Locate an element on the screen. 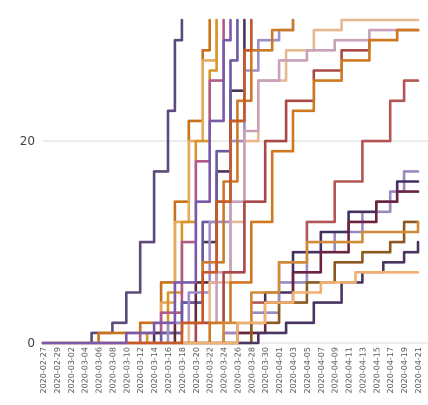 The image size is (428, 405). x-tick-label: 2020-03-10 is located at coordinates (126, 370).